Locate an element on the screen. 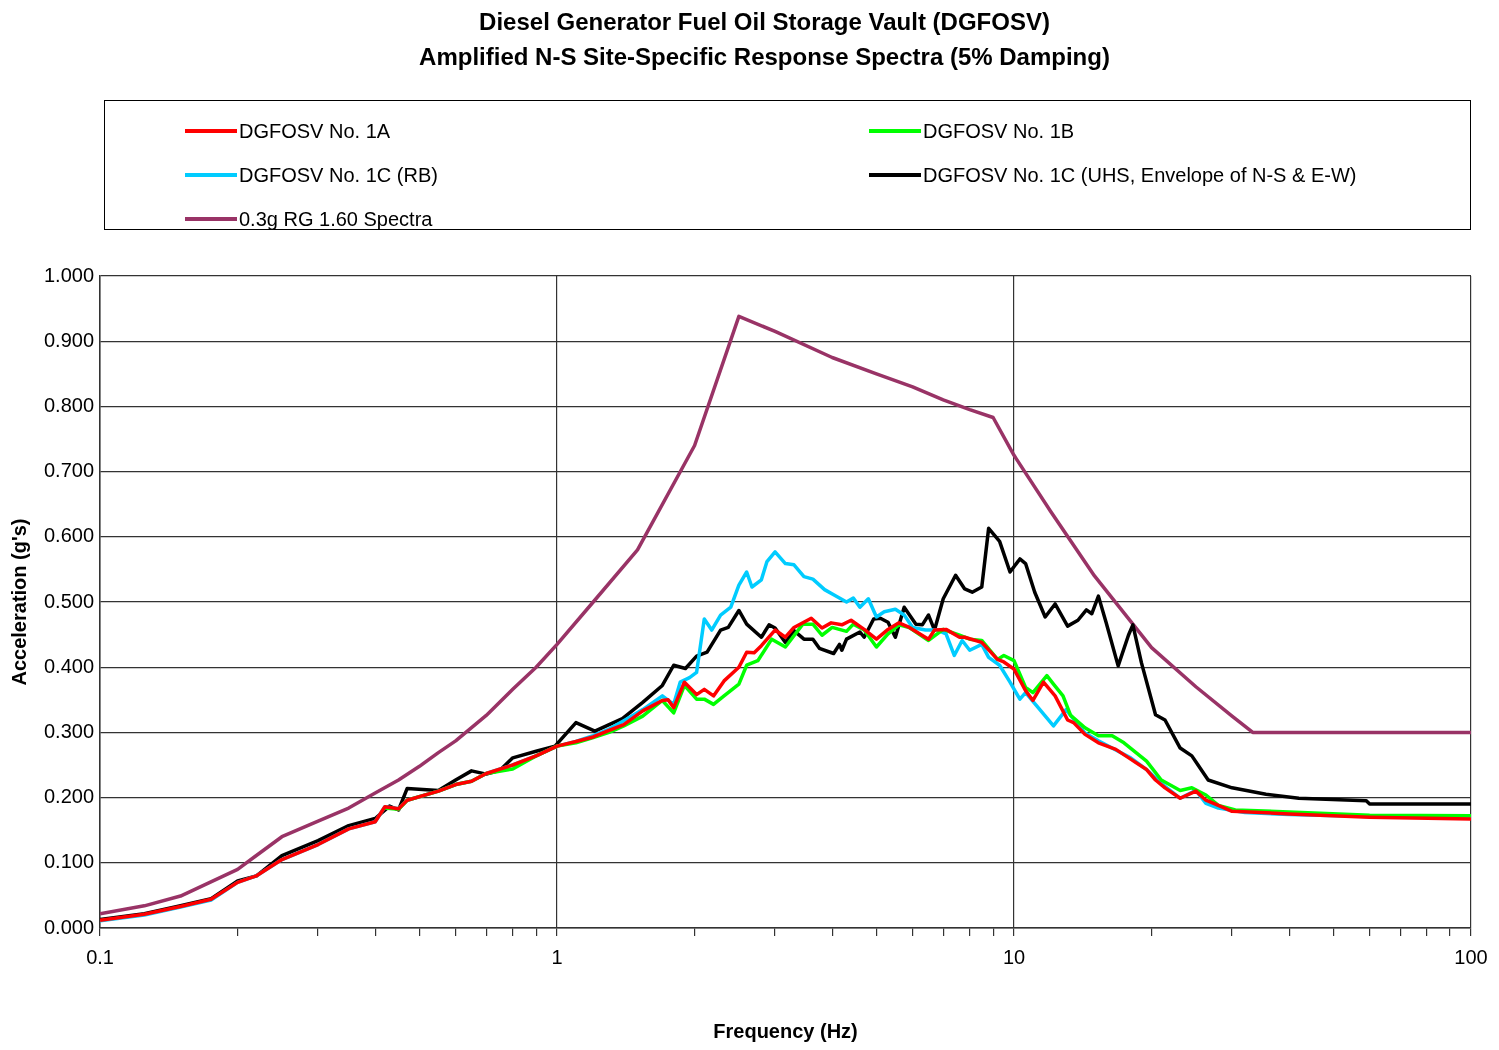 The width and height of the screenshot is (1499, 1050). y-tick-label: 0.600 is located at coordinates (69, 535).